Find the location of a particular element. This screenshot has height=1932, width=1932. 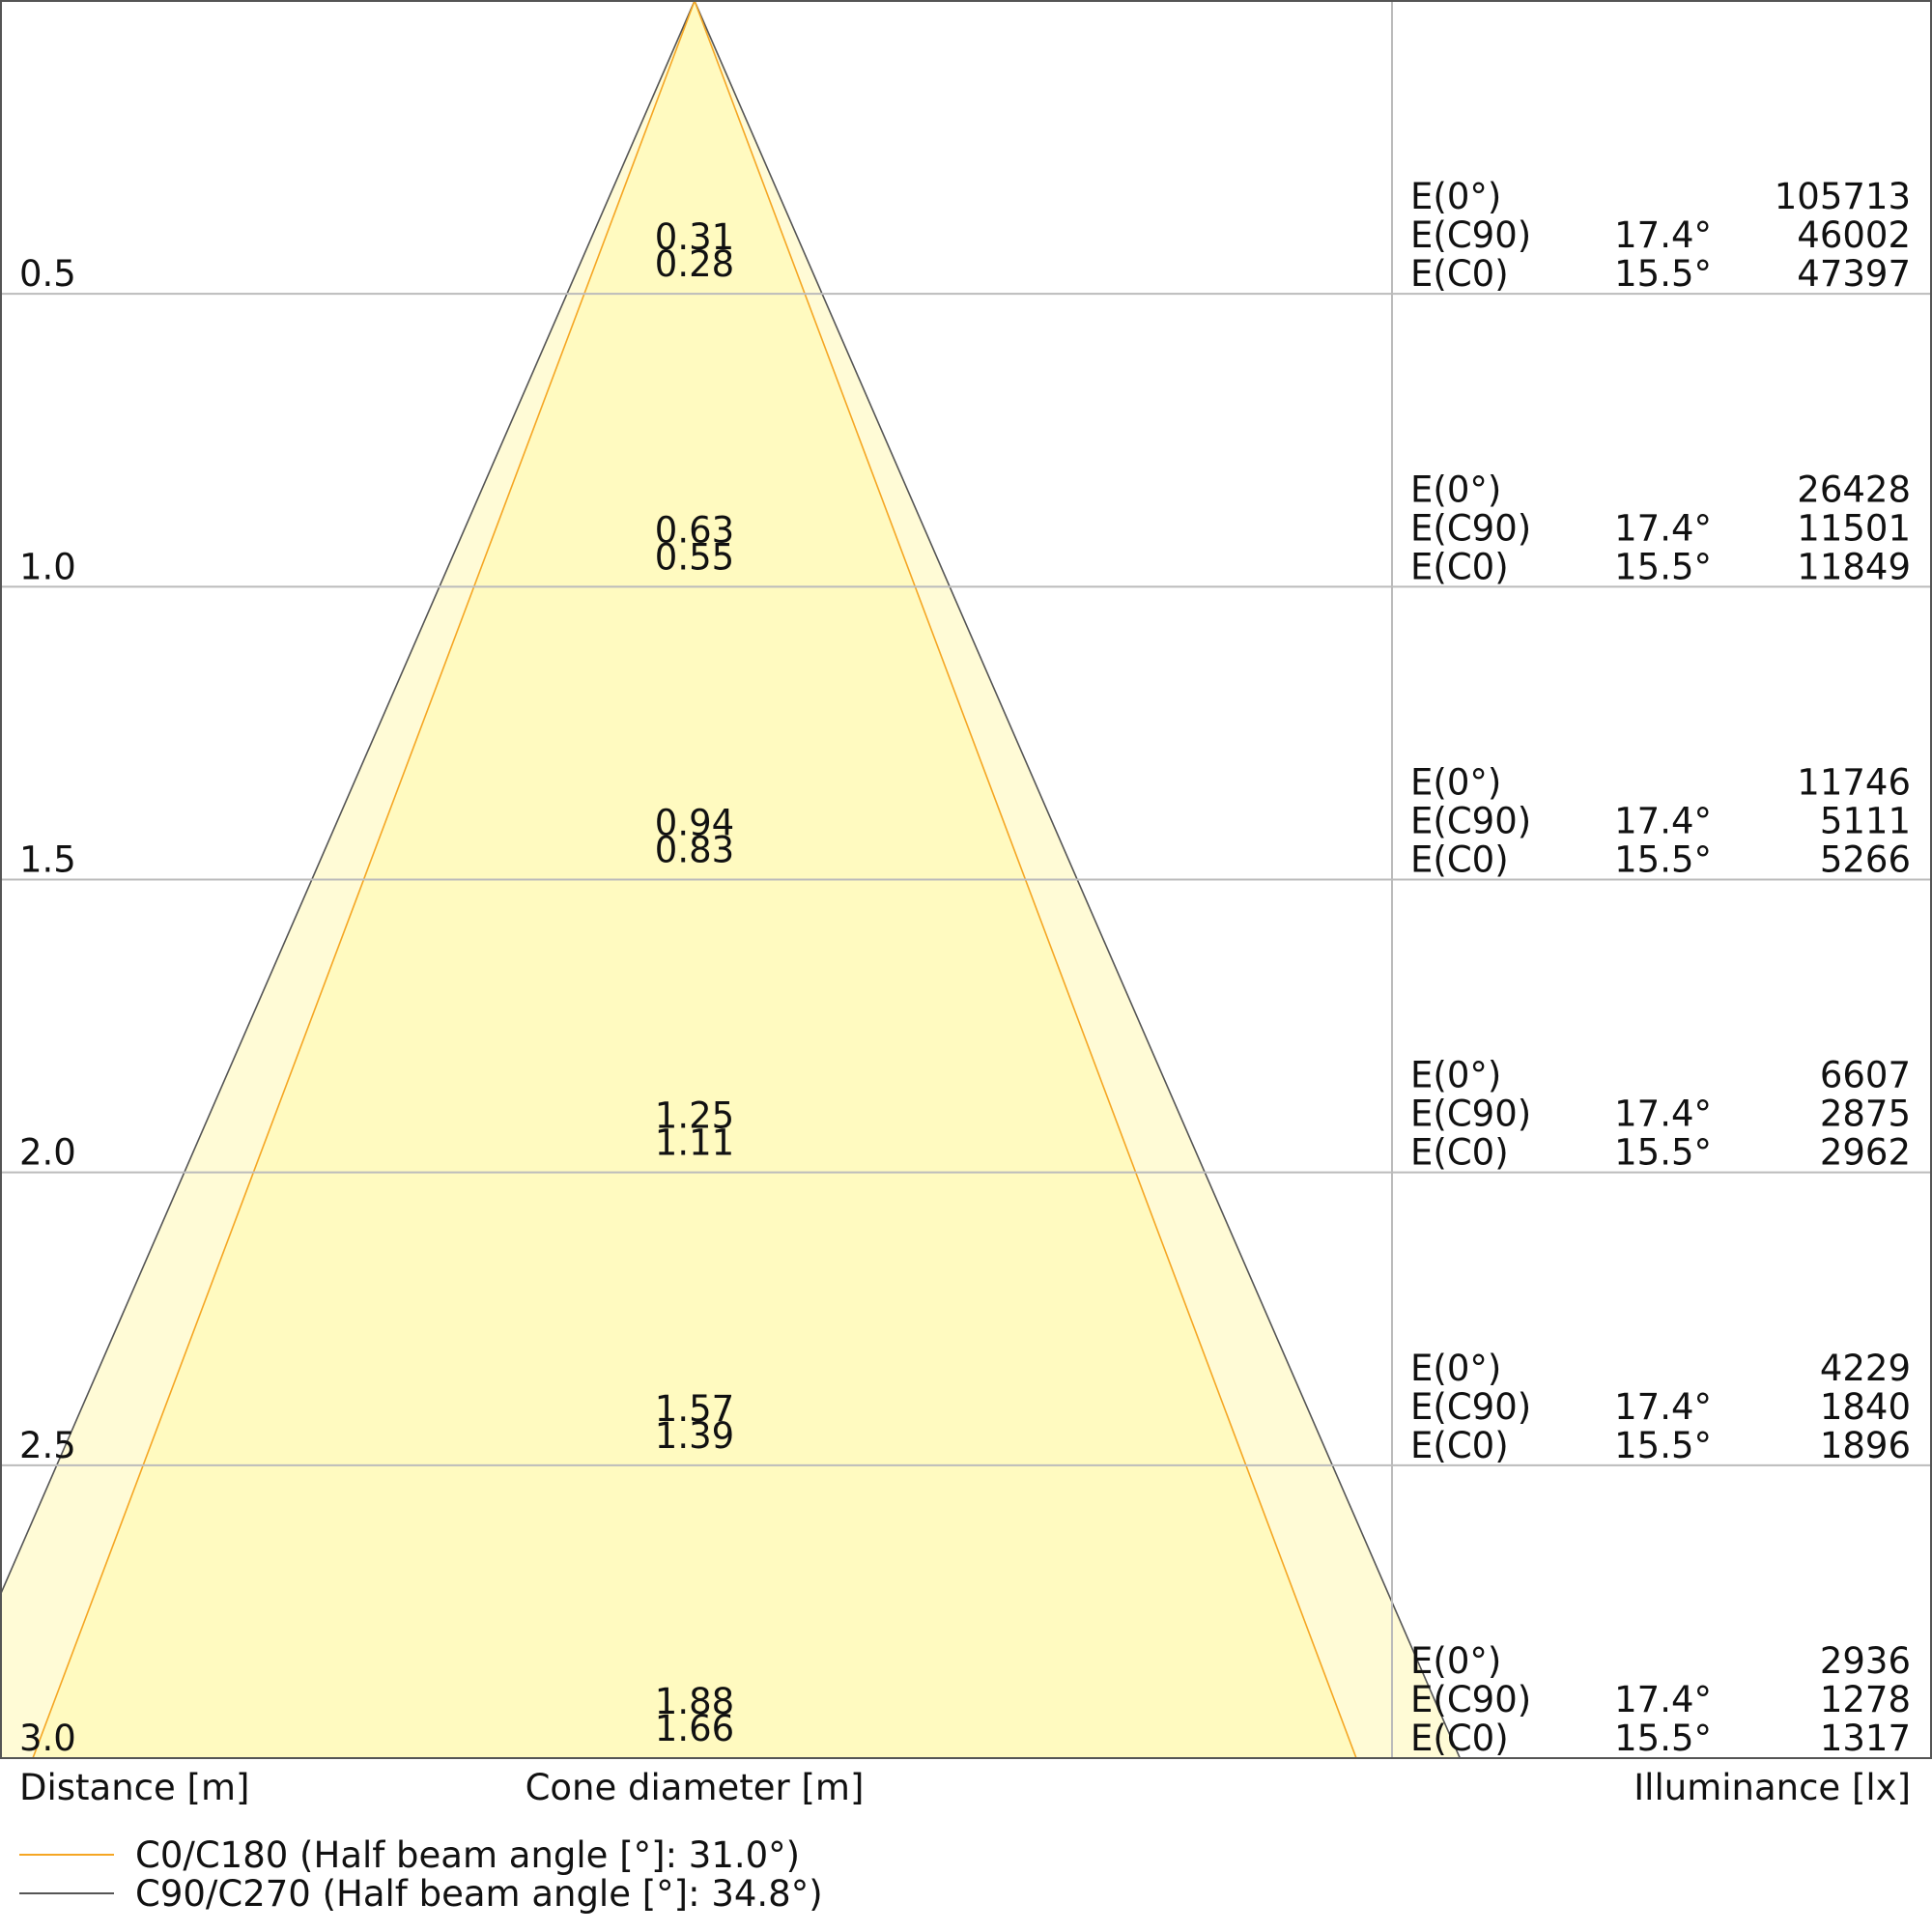

illuminance-value: 26428 is located at coordinates (1854, 489).